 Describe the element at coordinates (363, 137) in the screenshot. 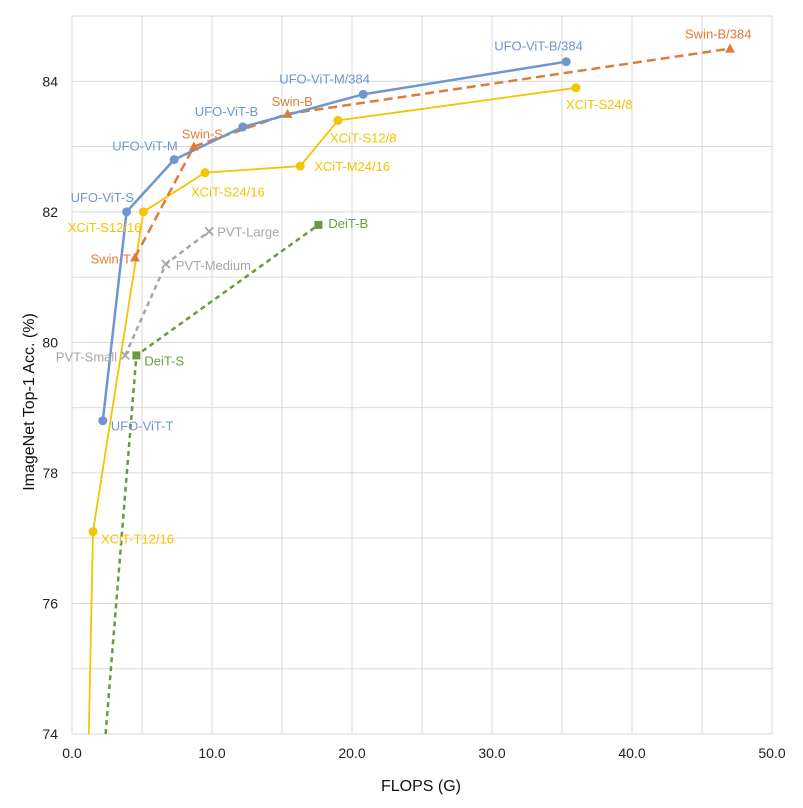

I see `data-label: XCiT-S12/8` at that location.